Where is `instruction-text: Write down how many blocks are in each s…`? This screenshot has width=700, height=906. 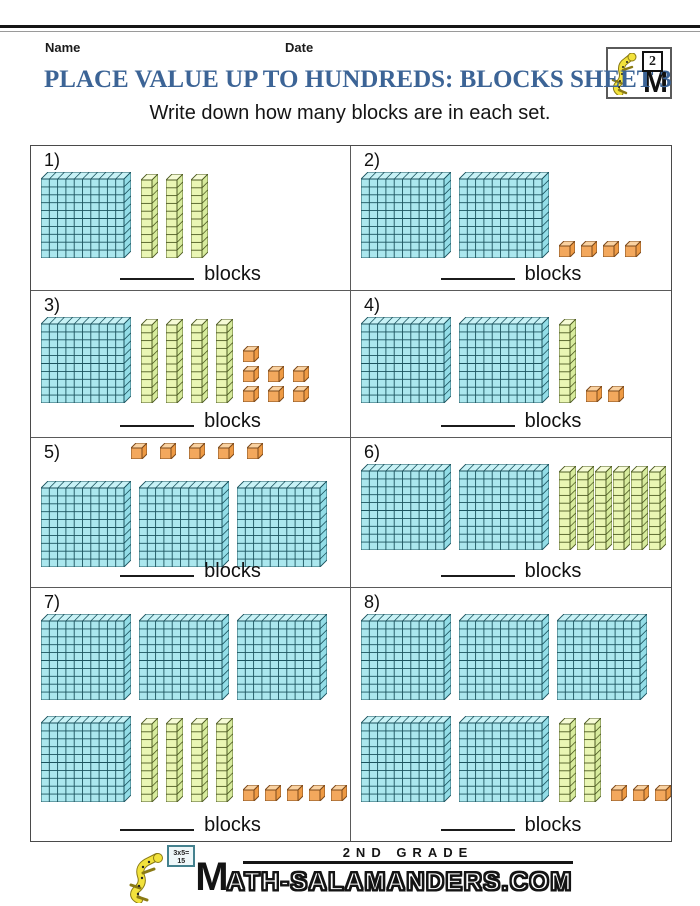 instruction-text: Write down how many blocks are in each s… is located at coordinates (350, 113).